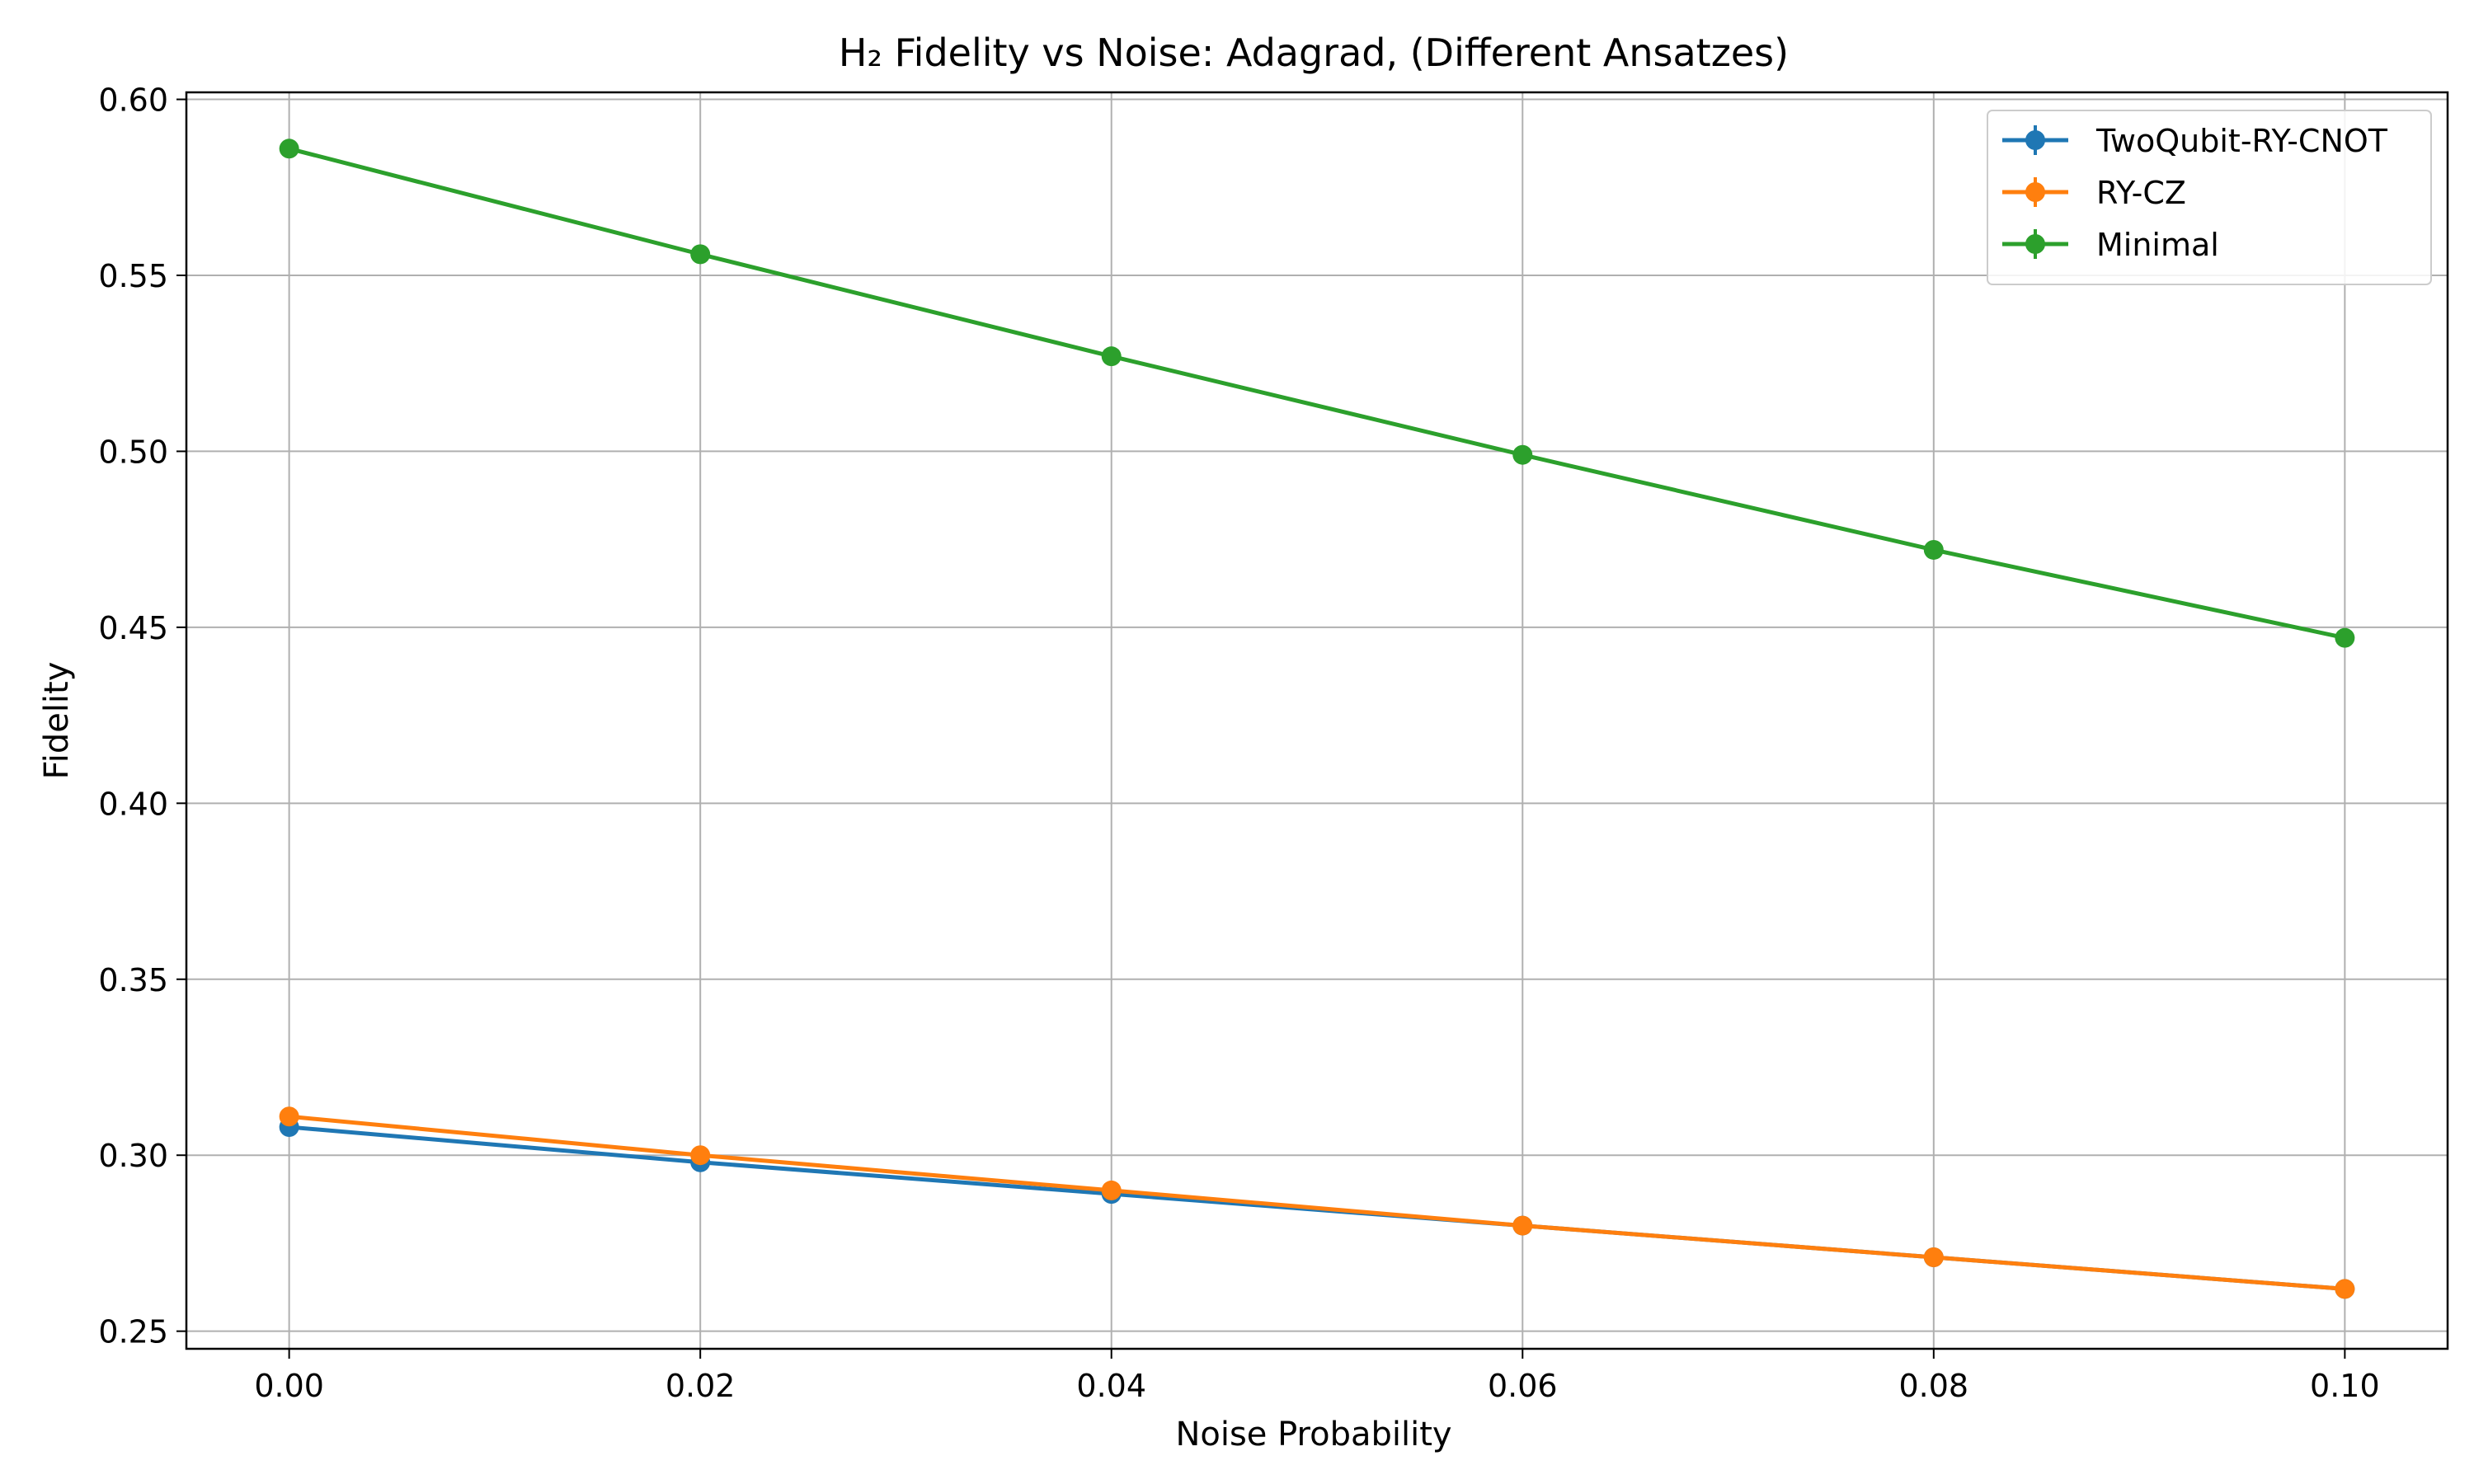 This screenshot has width=2474, height=1484. What do you see at coordinates (133, 1332) in the screenshot?
I see `y-tick-label: 0.25` at bounding box center [133, 1332].